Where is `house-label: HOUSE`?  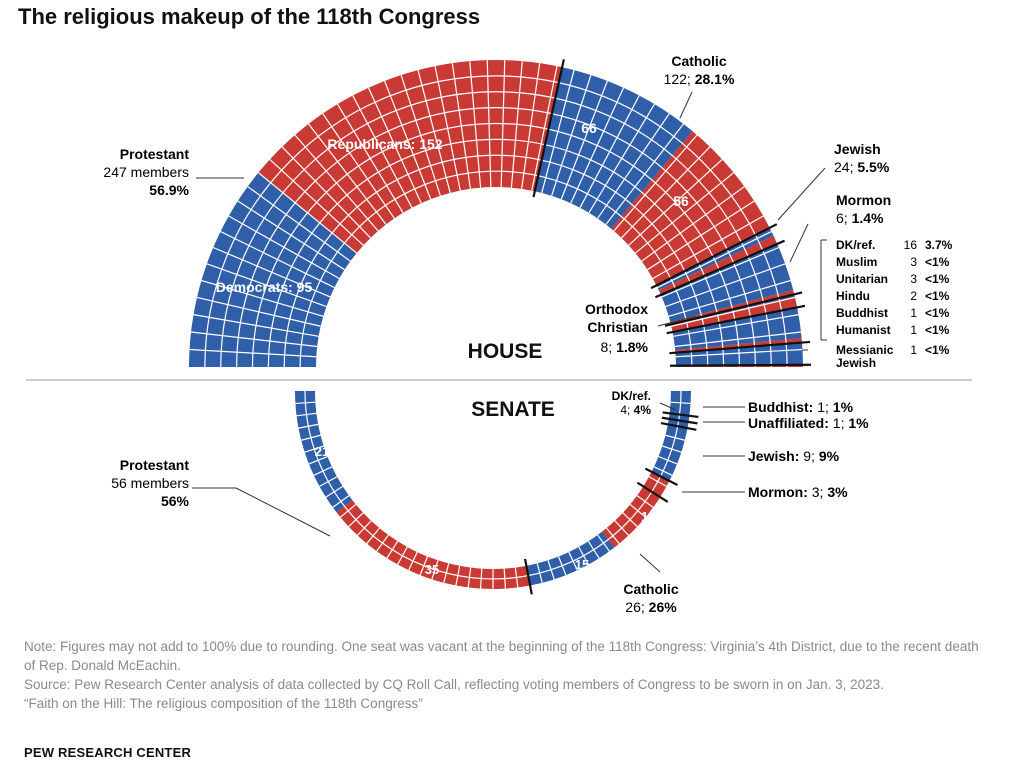
house-label: HOUSE is located at coordinates (505, 351).